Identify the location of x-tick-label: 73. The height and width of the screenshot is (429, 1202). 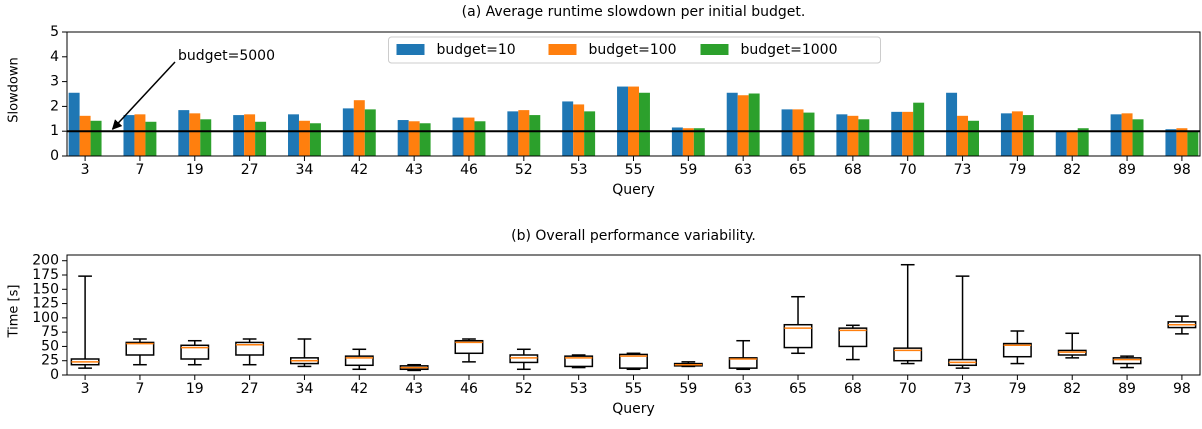
(963, 170).